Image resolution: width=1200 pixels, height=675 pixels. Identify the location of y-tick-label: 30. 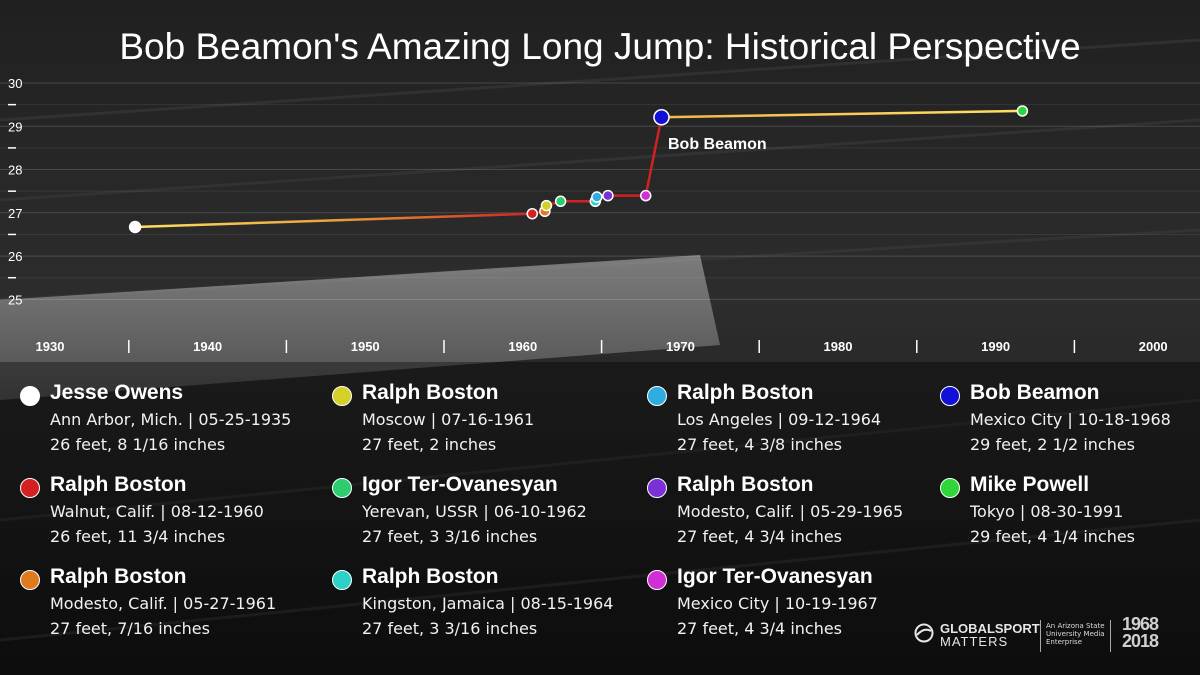
(15, 83).